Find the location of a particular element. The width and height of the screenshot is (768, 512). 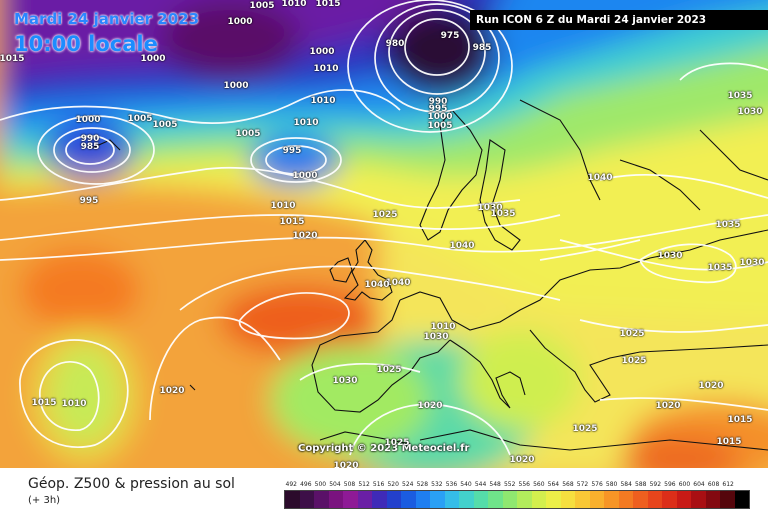

scale-value-label: 516 is located at coordinates (378, 484).